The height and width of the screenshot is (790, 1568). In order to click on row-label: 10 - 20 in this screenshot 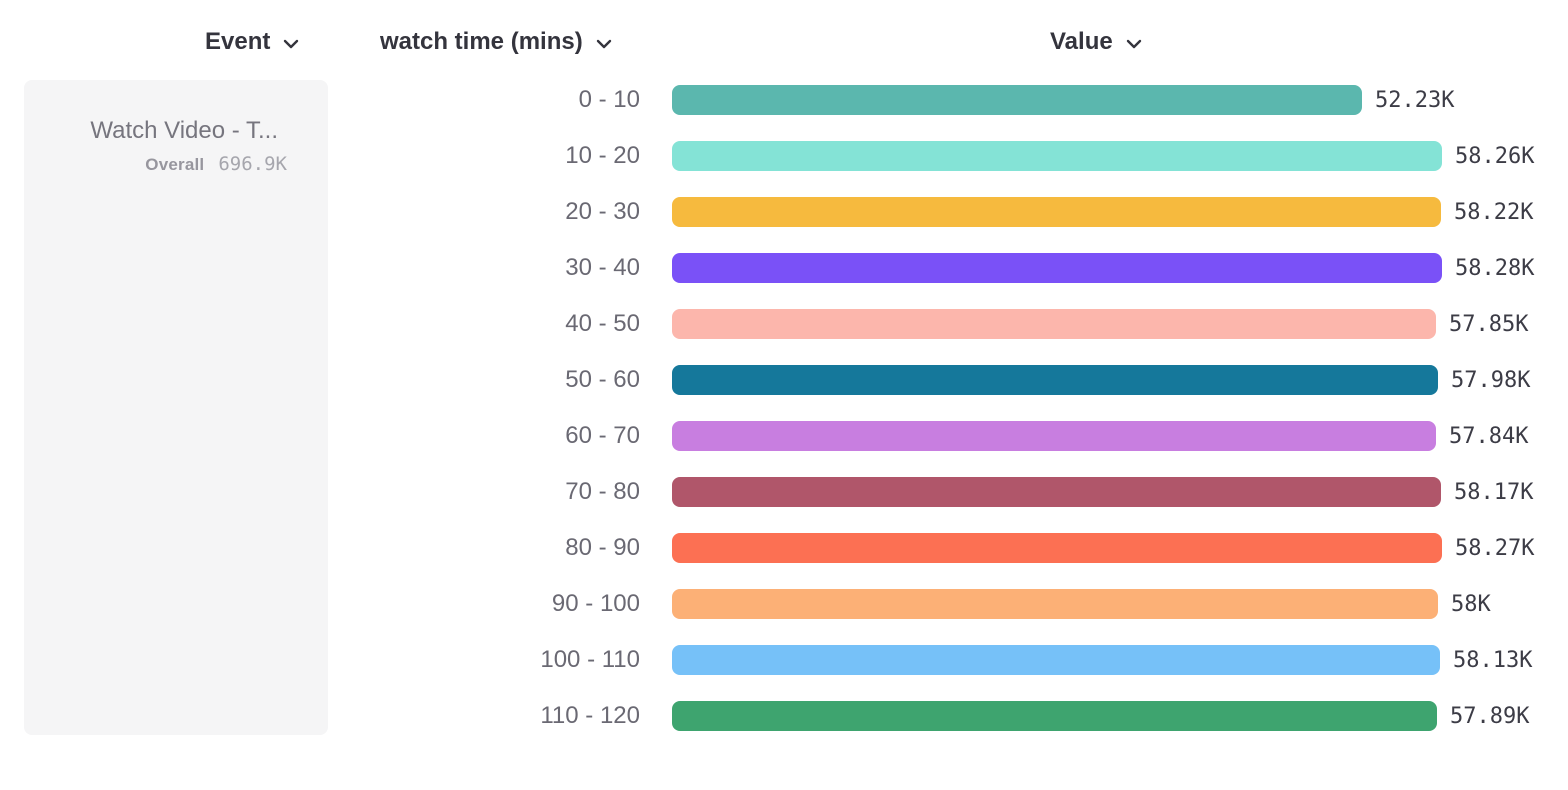, I will do `click(602, 155)`.